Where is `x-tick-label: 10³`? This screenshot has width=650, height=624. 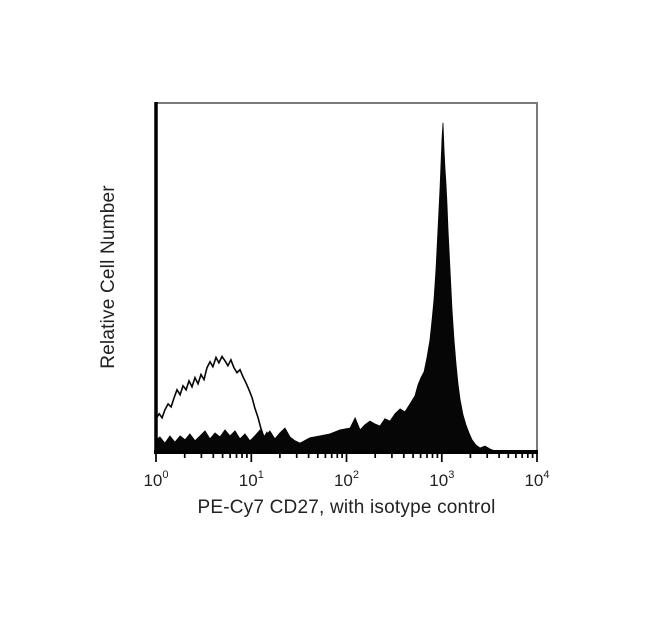
x-tick-label: 10³ is located at coordinates (441, 479).